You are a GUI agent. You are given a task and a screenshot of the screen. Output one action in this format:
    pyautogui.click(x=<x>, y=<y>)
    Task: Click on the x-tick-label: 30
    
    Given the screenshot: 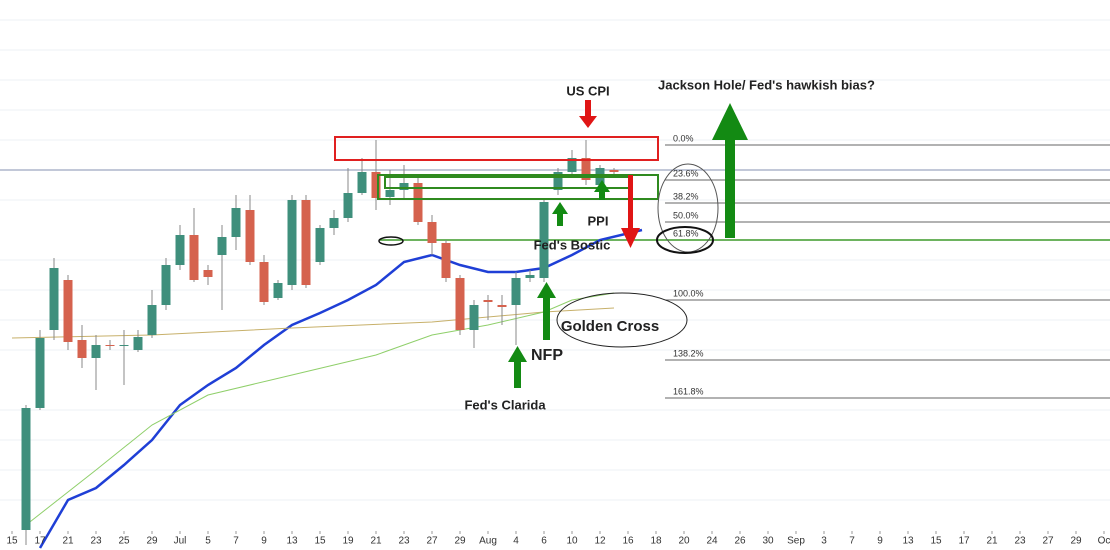 What is the action you would take?
    pyautogui.click(x=768, y=541)
    